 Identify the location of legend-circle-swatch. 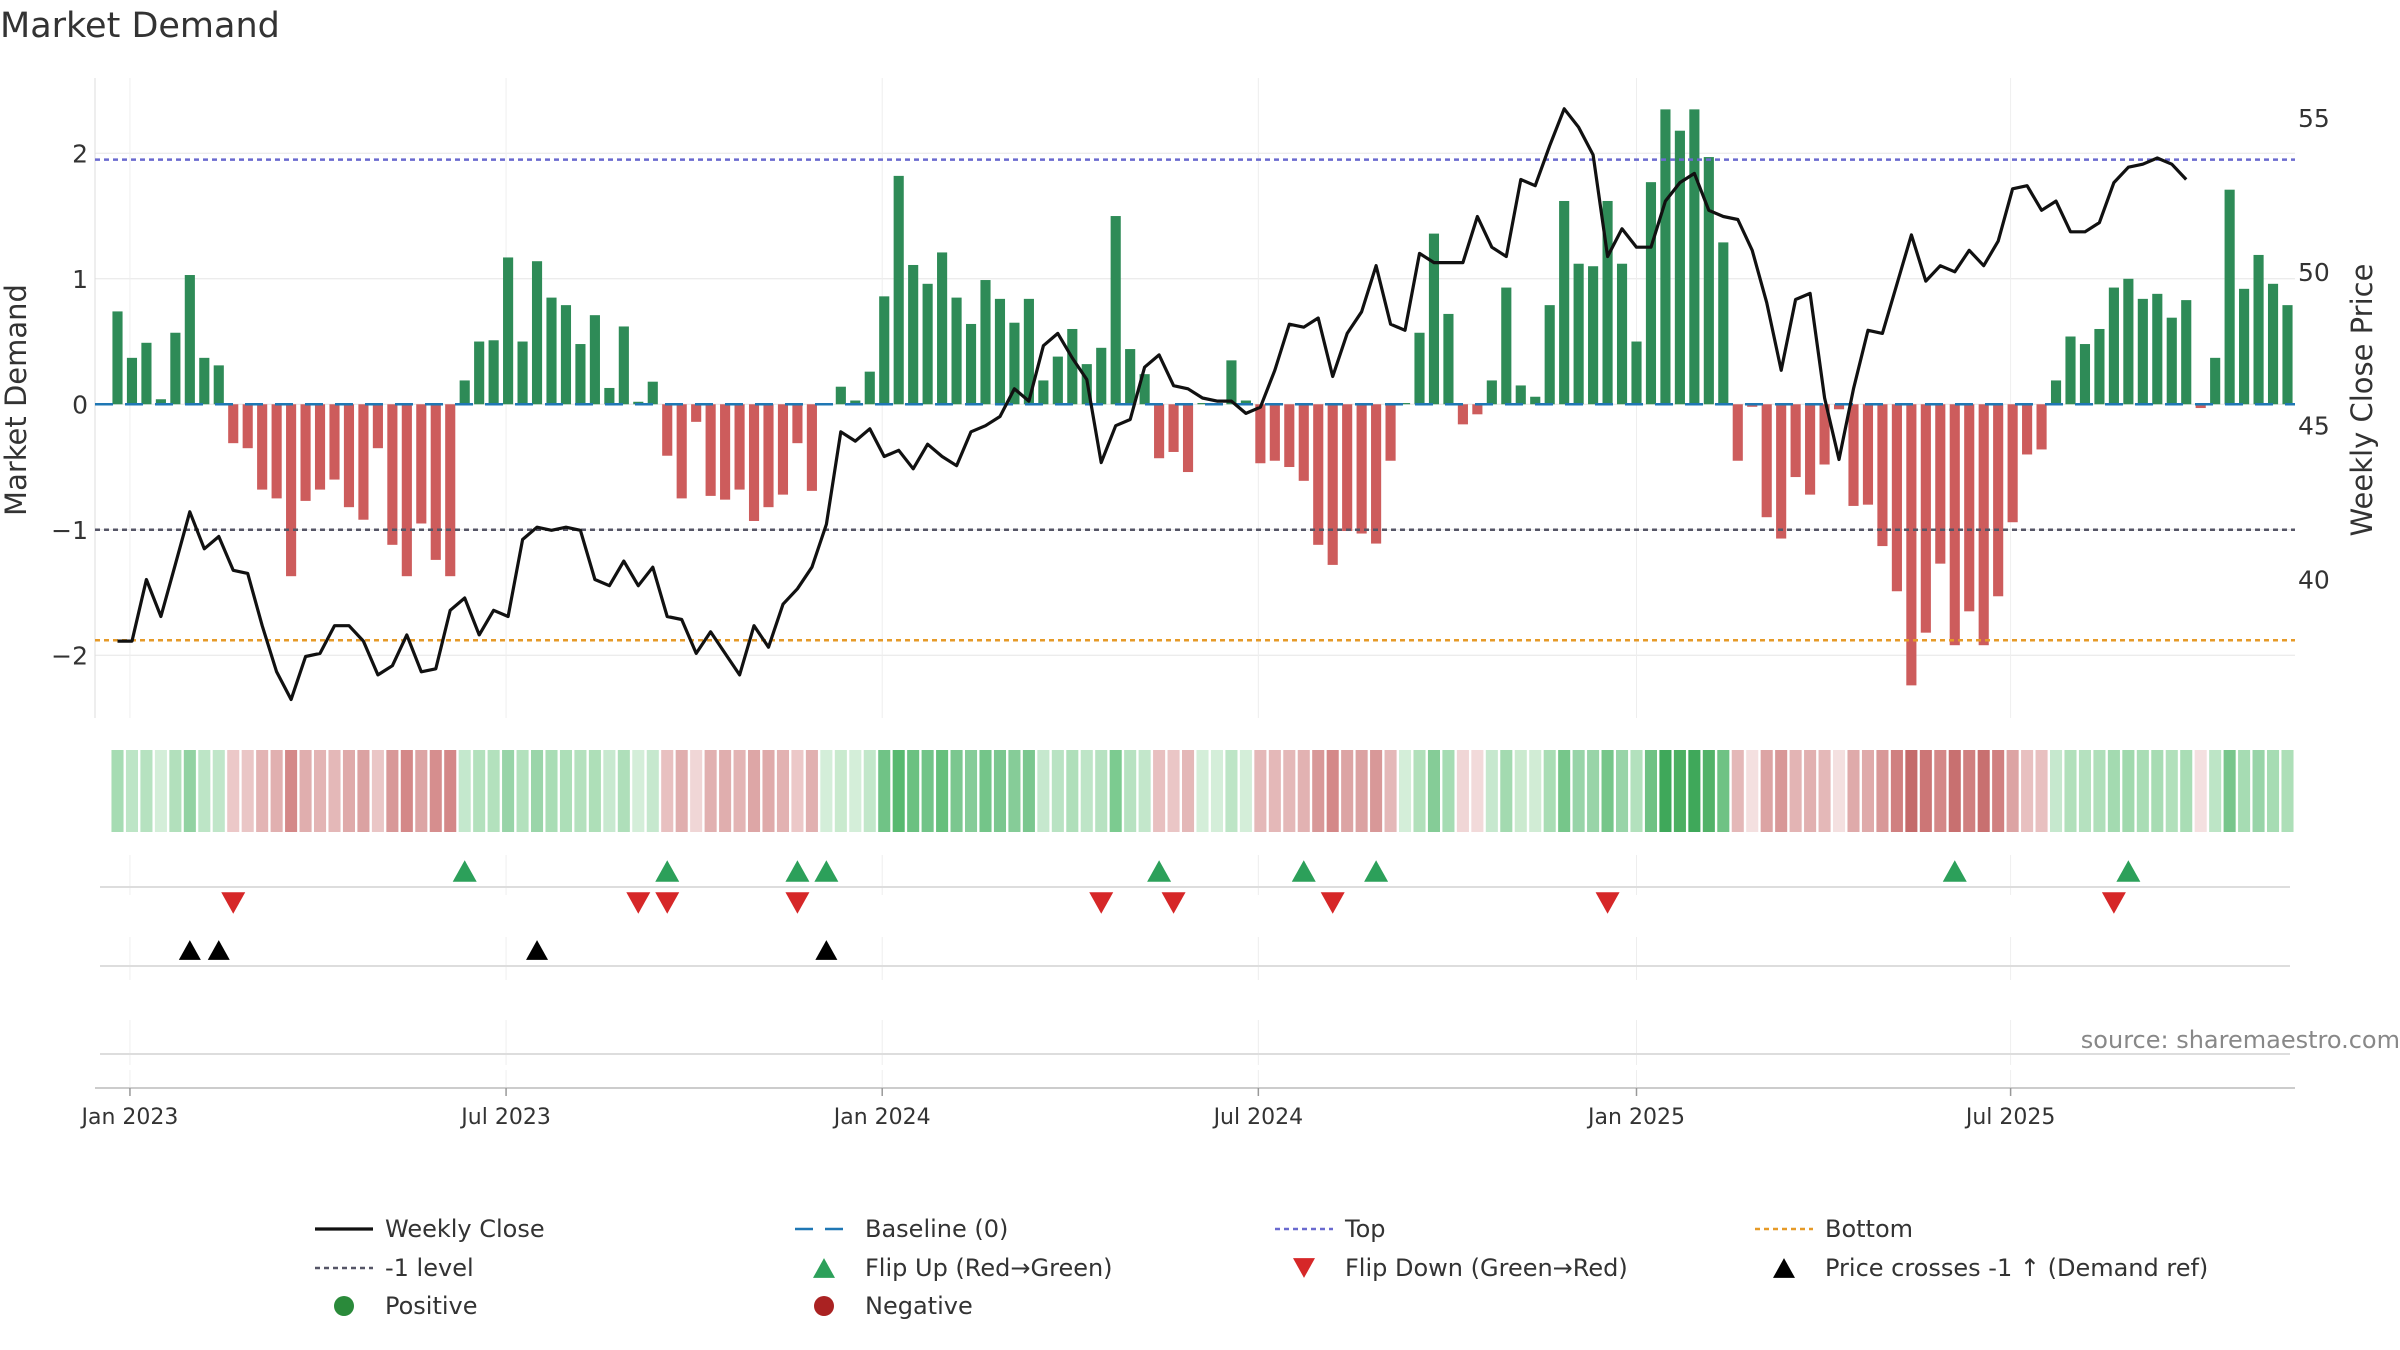
(344, 1306).